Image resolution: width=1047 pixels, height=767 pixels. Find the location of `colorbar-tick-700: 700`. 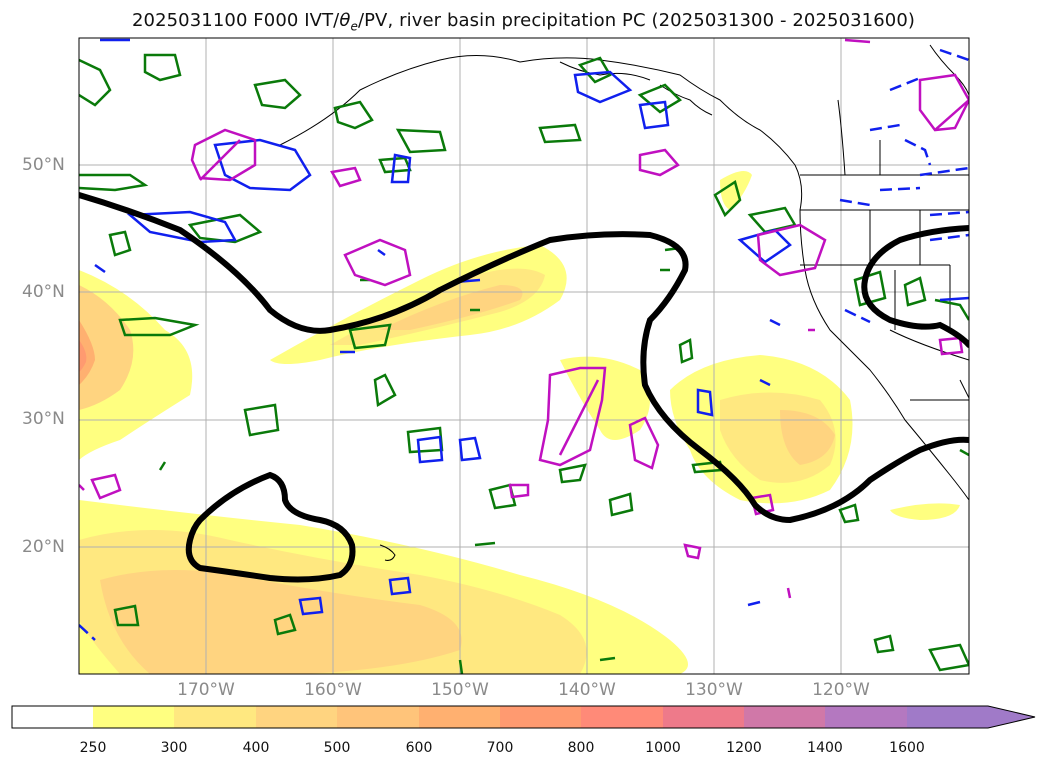

colorbar-tick-700: 700 is located at coordinates (500, 748).